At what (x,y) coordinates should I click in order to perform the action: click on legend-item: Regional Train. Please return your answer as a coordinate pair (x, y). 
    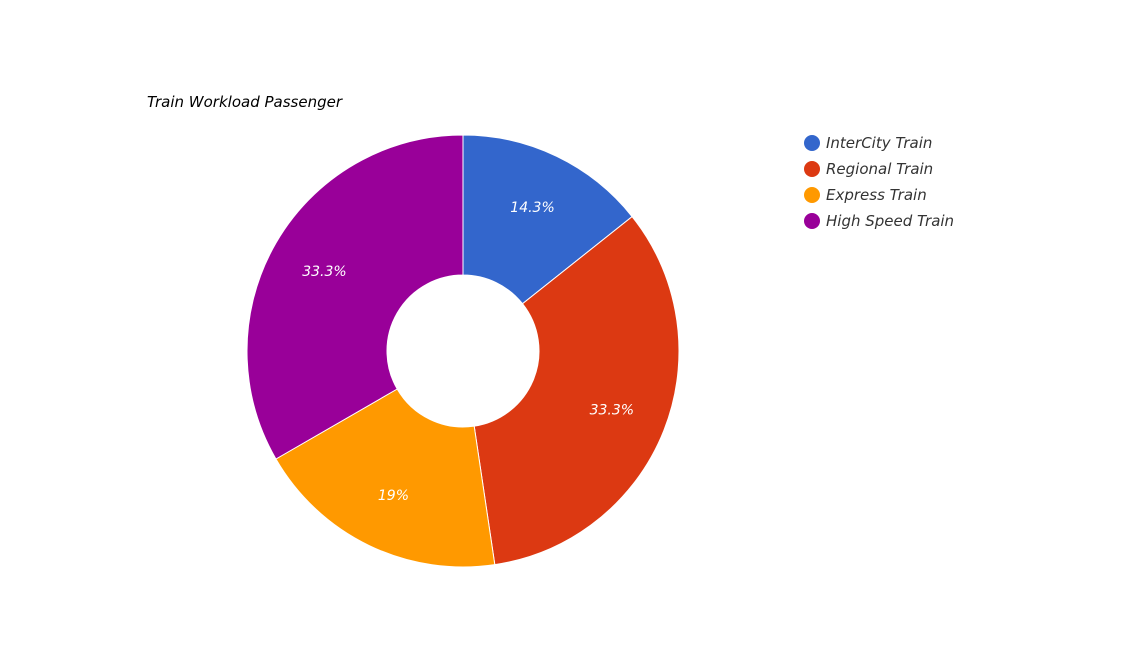
    Looking at the image, I should click on (868, 169).